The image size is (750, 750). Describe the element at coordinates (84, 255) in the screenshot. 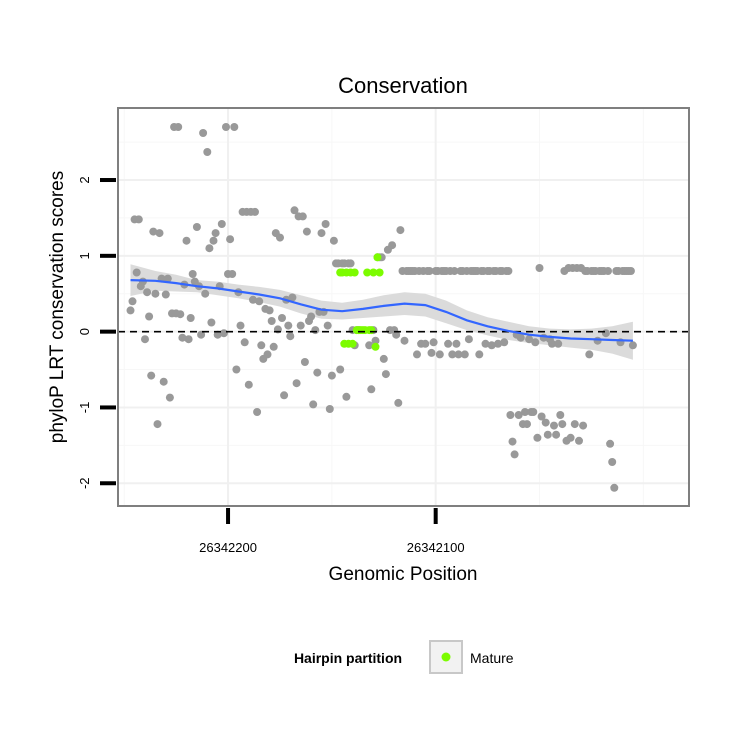

I see `y-tick-label: 1` at that location.